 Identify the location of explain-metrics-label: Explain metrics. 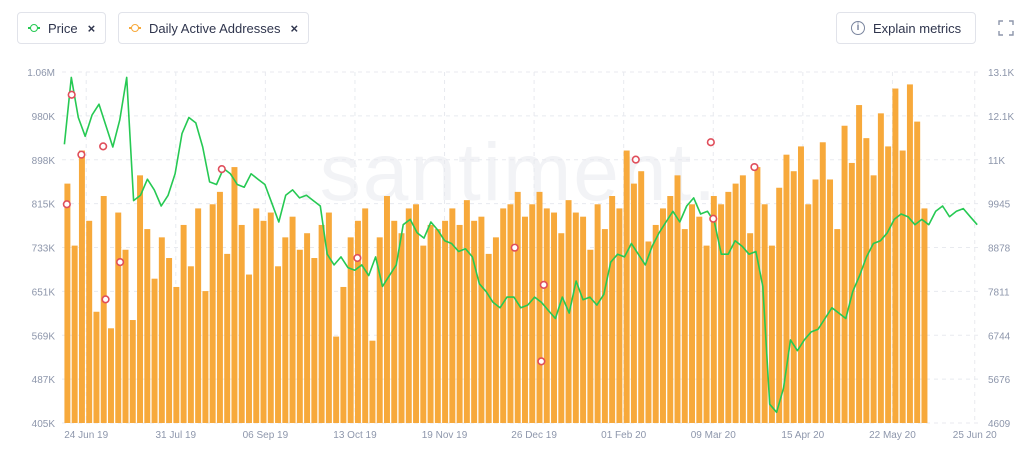
(917, 28).